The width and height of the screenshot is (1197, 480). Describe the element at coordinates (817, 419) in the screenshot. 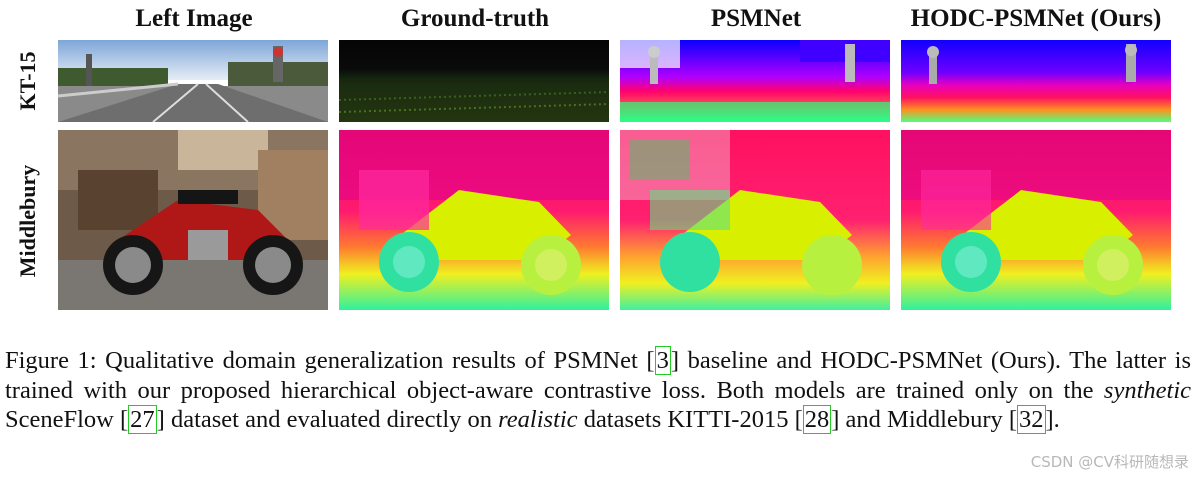

I see `citation-link-28: 28` at that location.